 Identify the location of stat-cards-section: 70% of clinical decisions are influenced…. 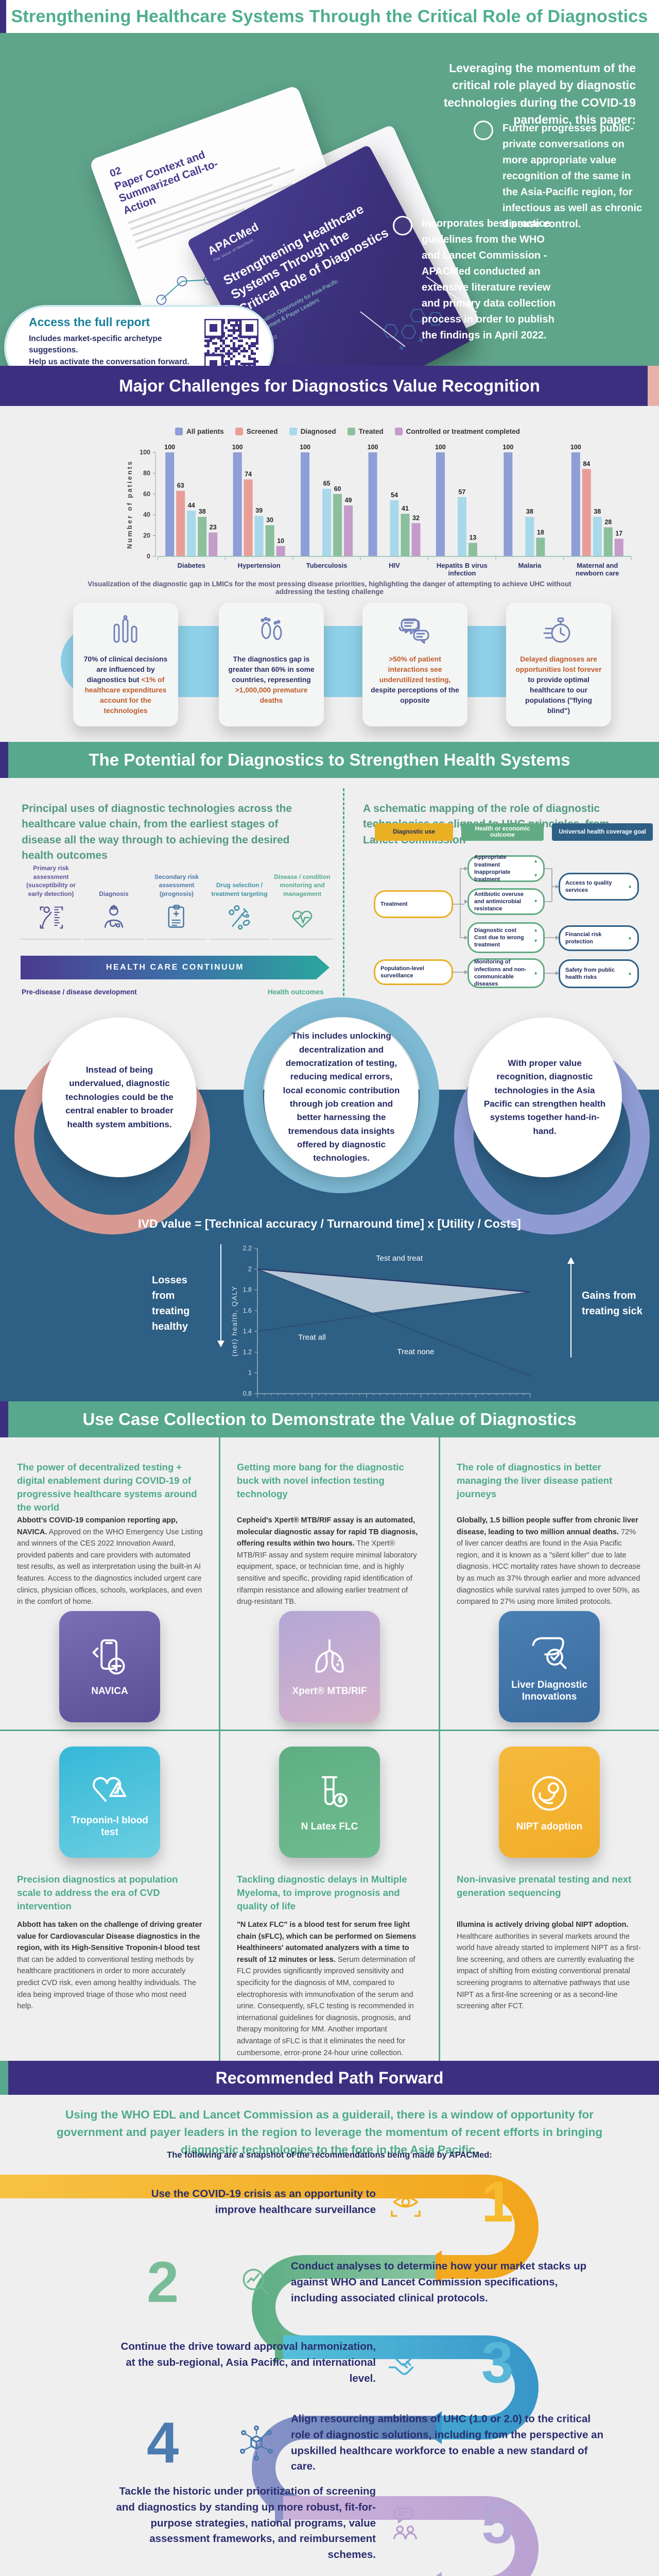
(329, 670).